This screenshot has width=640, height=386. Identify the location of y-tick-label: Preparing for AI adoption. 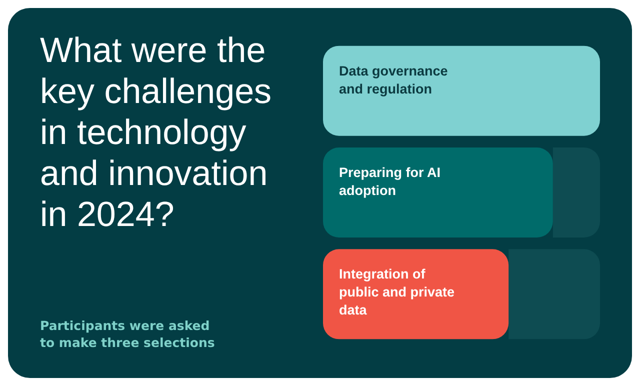
(391, 181).